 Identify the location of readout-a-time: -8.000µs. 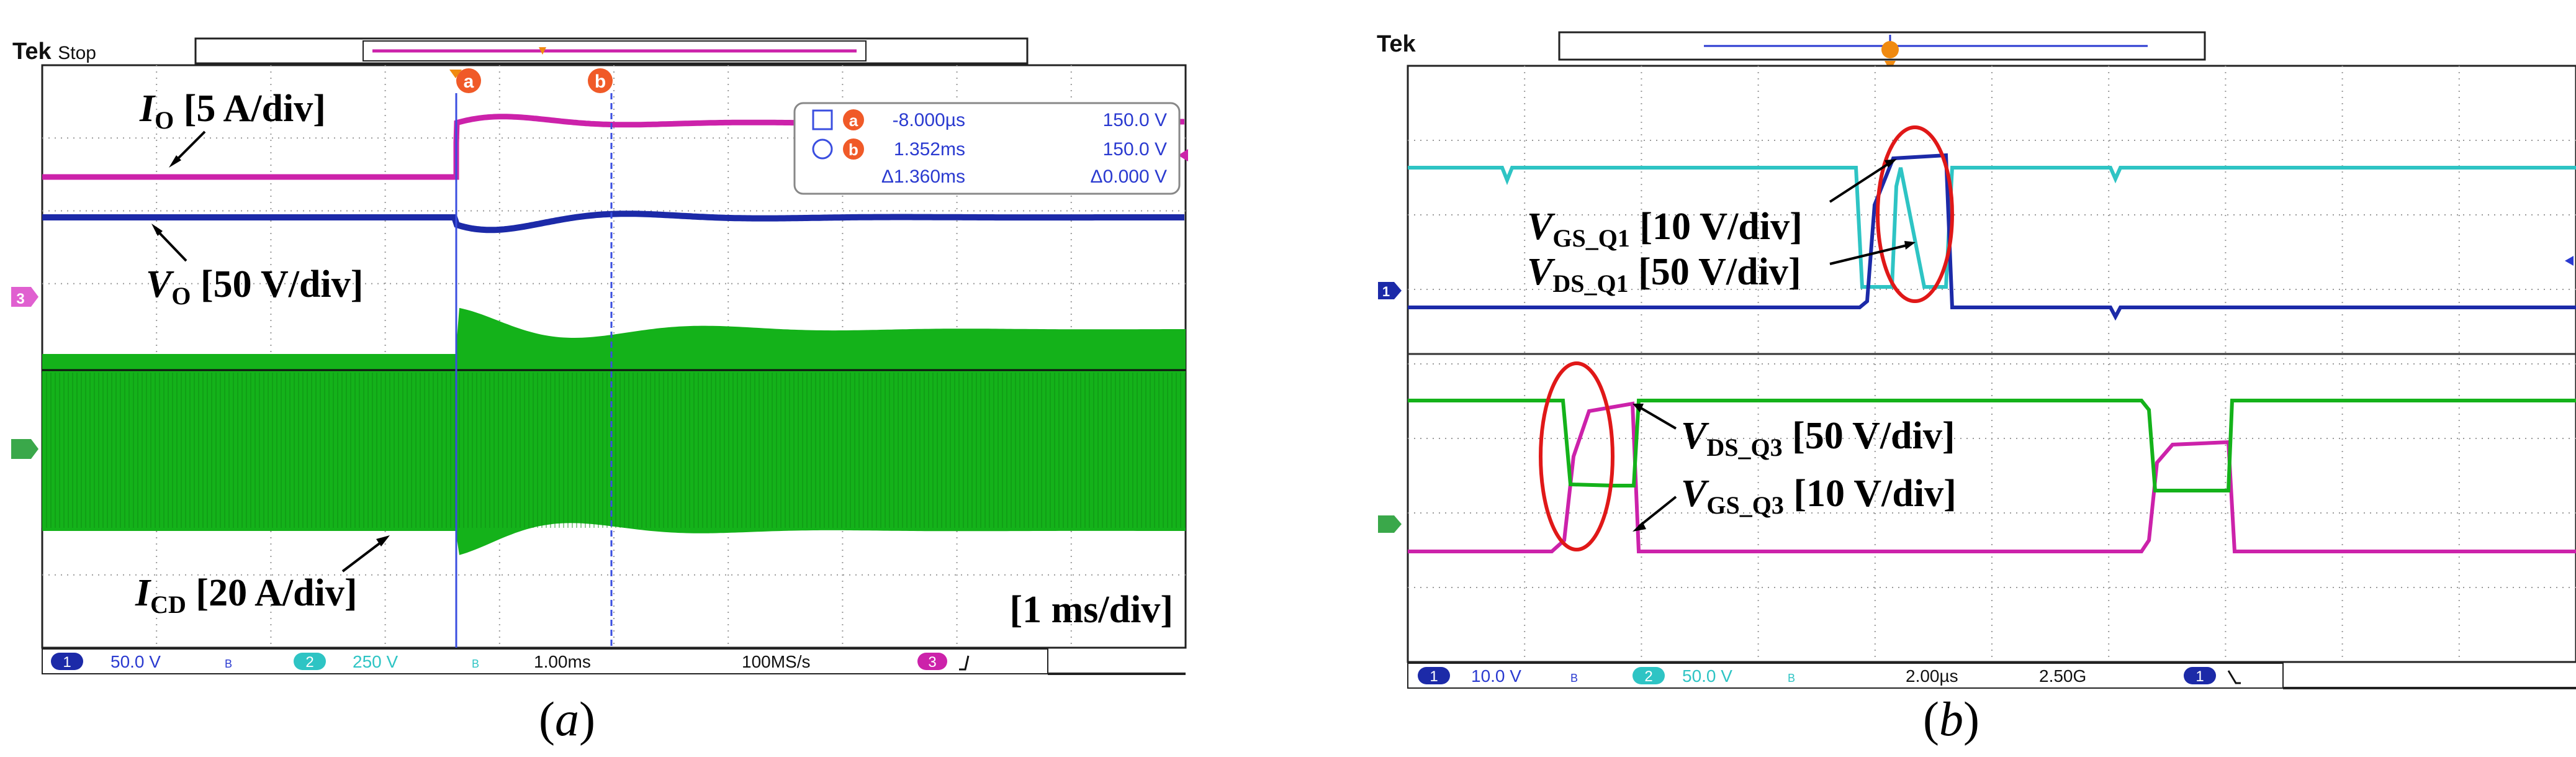
(929, 120).